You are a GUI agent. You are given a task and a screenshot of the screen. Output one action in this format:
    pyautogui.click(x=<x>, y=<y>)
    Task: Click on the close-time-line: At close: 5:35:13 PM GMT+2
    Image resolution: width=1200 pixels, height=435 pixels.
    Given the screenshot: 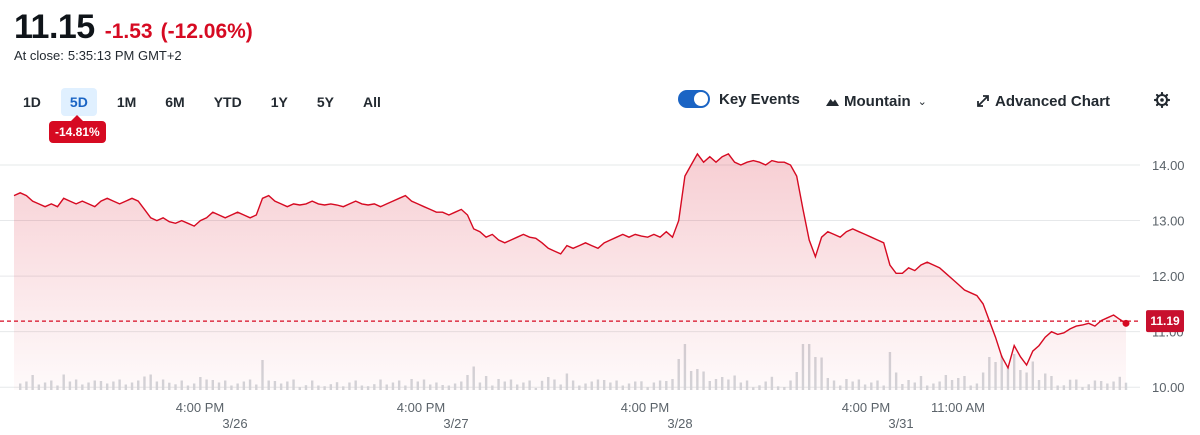 What is the action you would take?
    pyautogui.click(x=100, y=55)
    